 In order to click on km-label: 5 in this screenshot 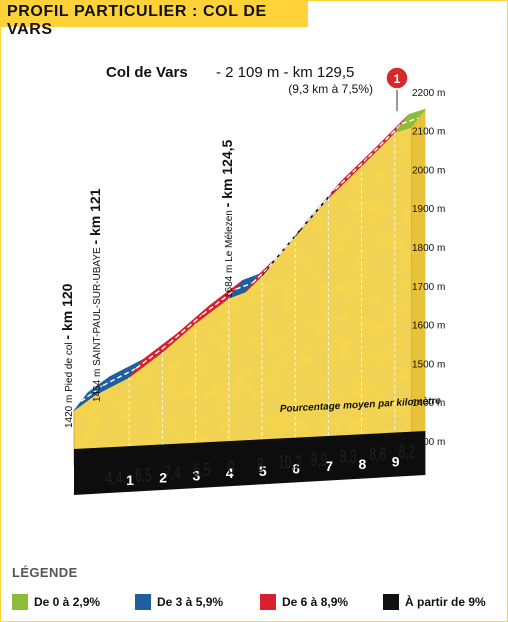, I will do `click(263, 471)`.